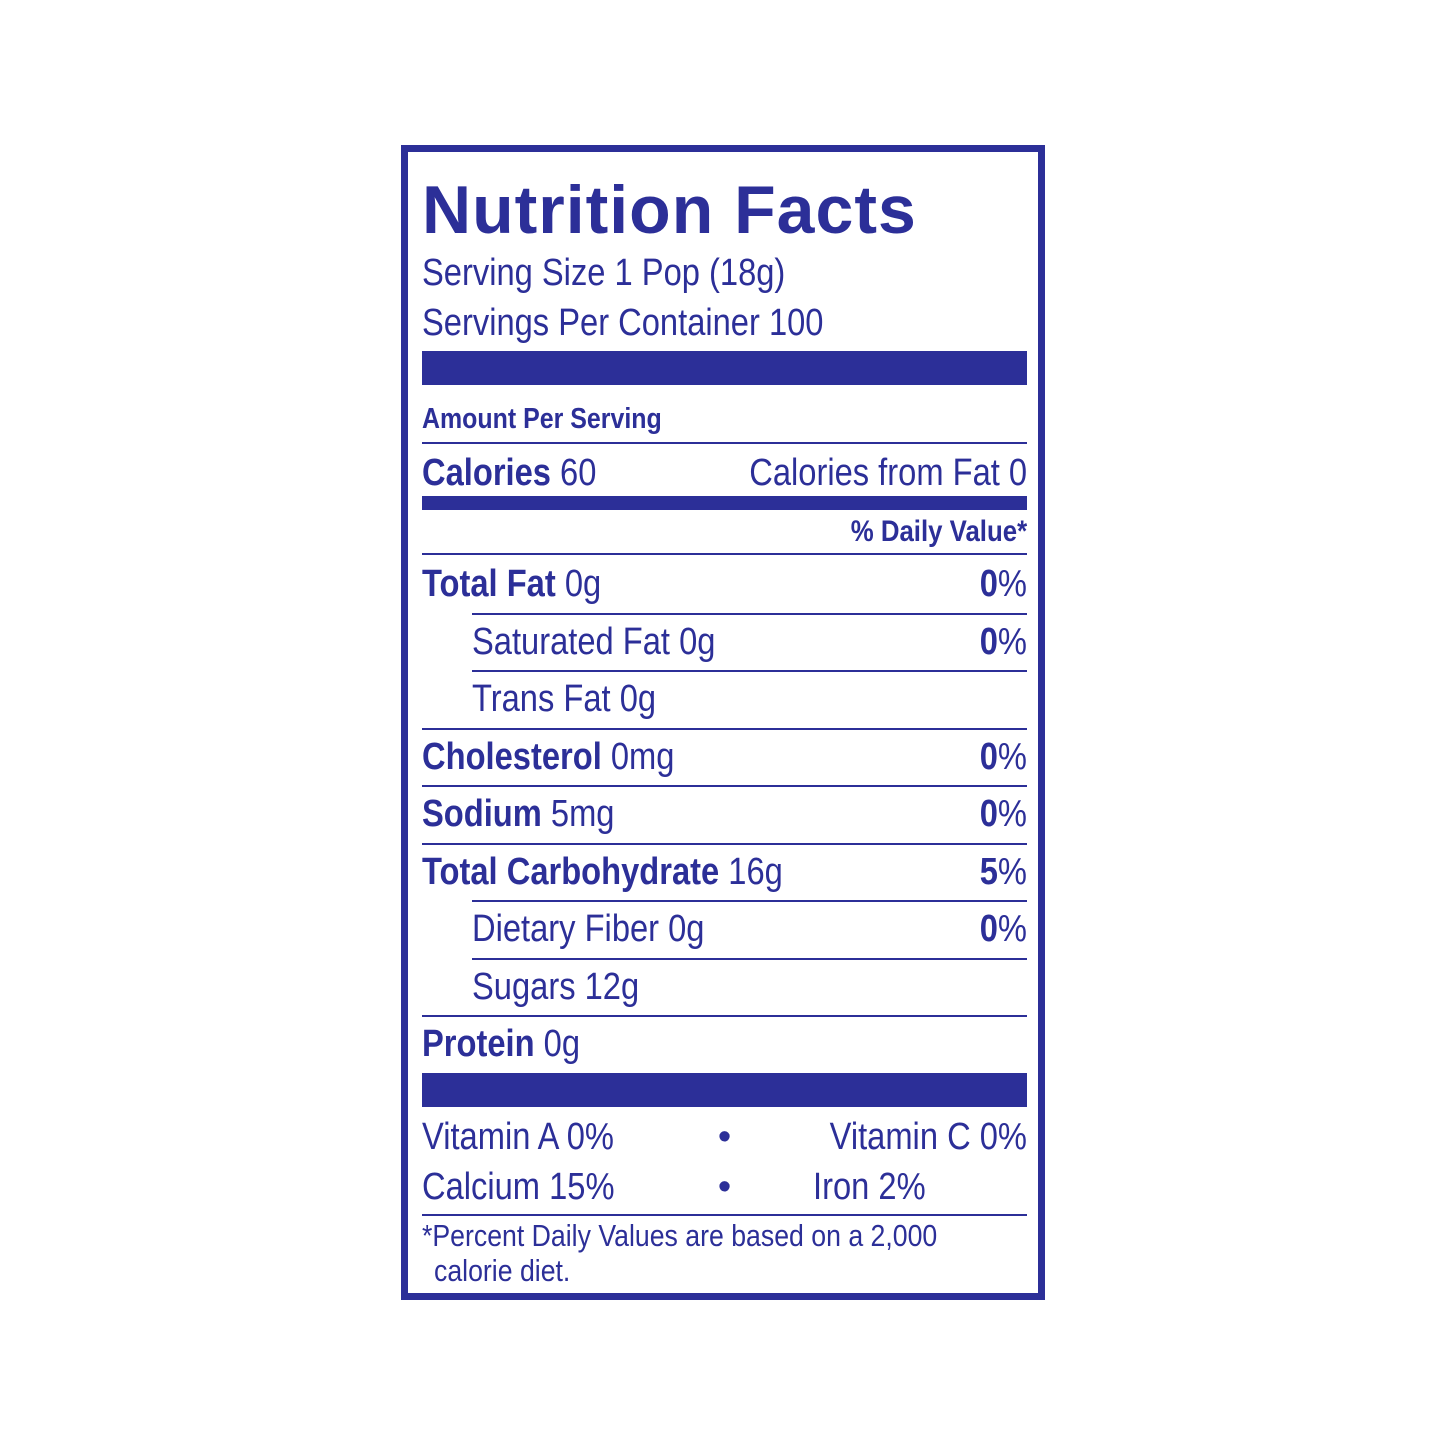  I want to click on nutrient-amount: 5mg, so click(582, 814).